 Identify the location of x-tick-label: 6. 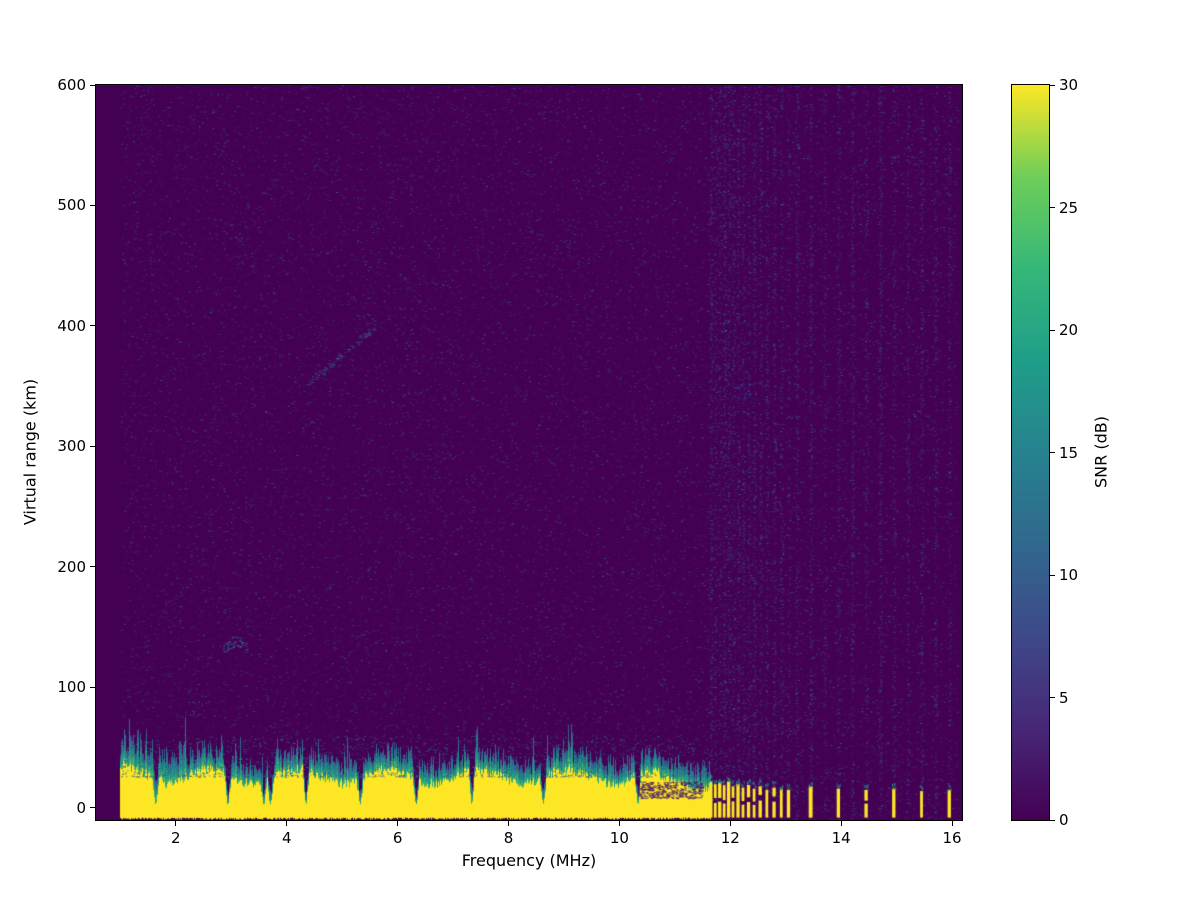
(397, 838).